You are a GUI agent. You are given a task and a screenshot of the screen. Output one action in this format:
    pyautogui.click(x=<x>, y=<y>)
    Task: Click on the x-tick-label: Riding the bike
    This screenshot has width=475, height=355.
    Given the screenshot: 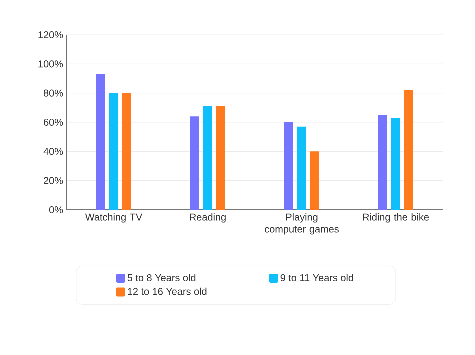 What is the action you would take?
    pyautogui.click(x=396, y=218)
    